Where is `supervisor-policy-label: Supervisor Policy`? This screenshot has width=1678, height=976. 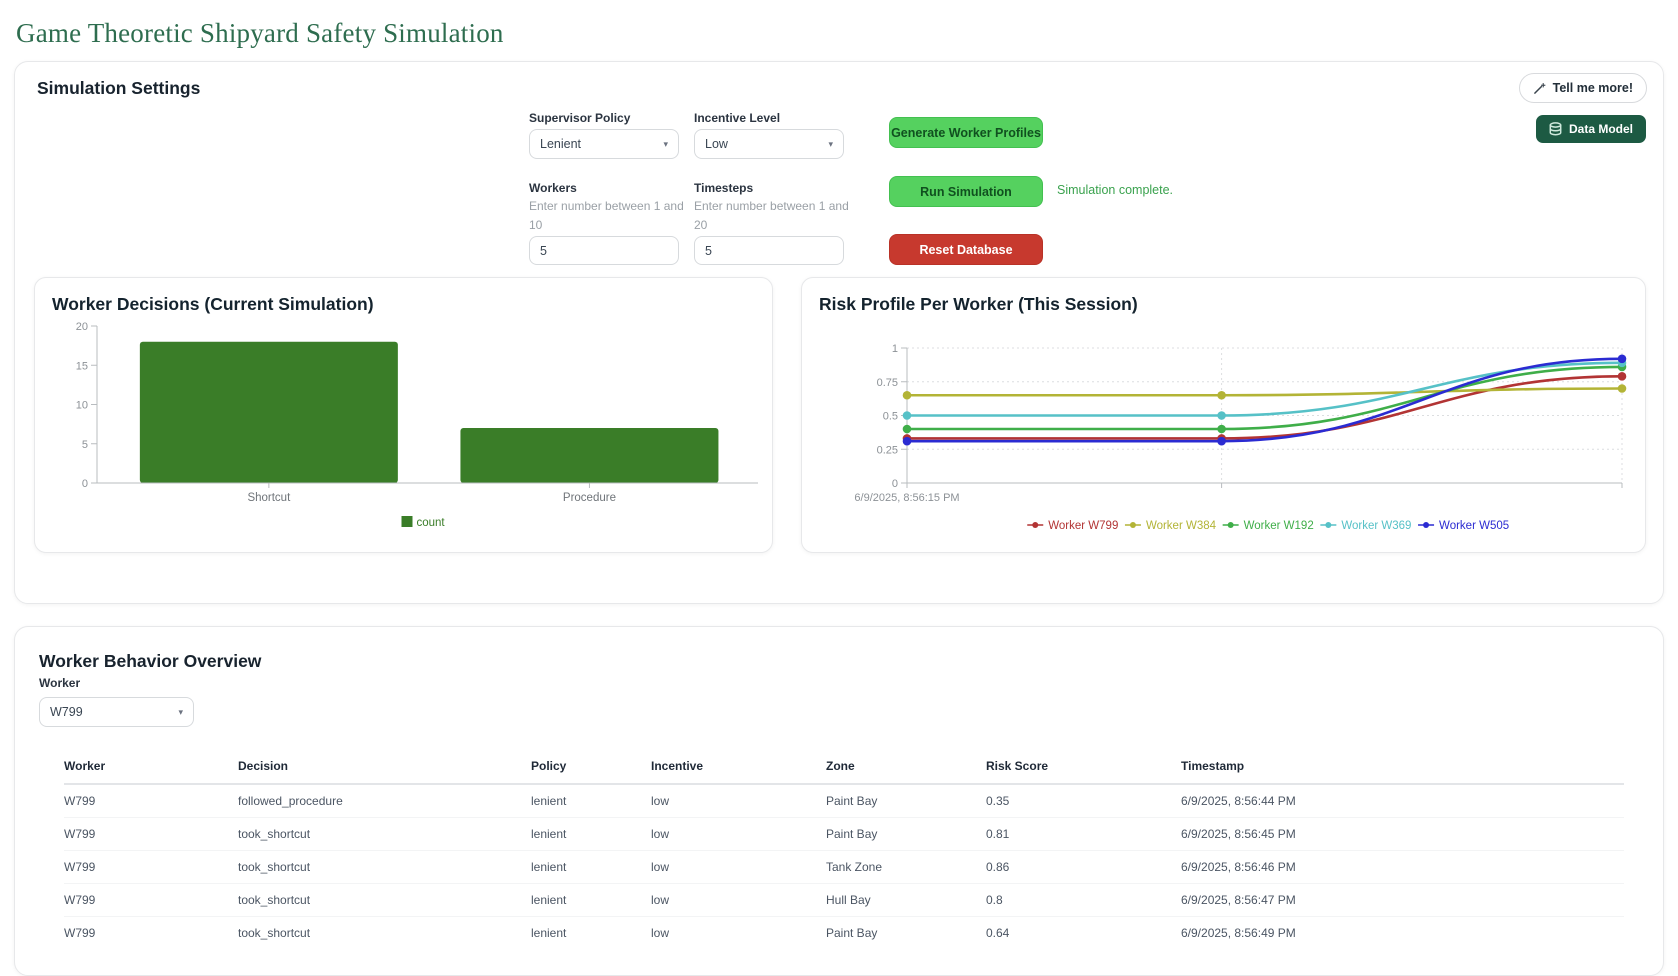
supervisor-policy-label: Supervisor Policy is located at coordinates (580, 118).